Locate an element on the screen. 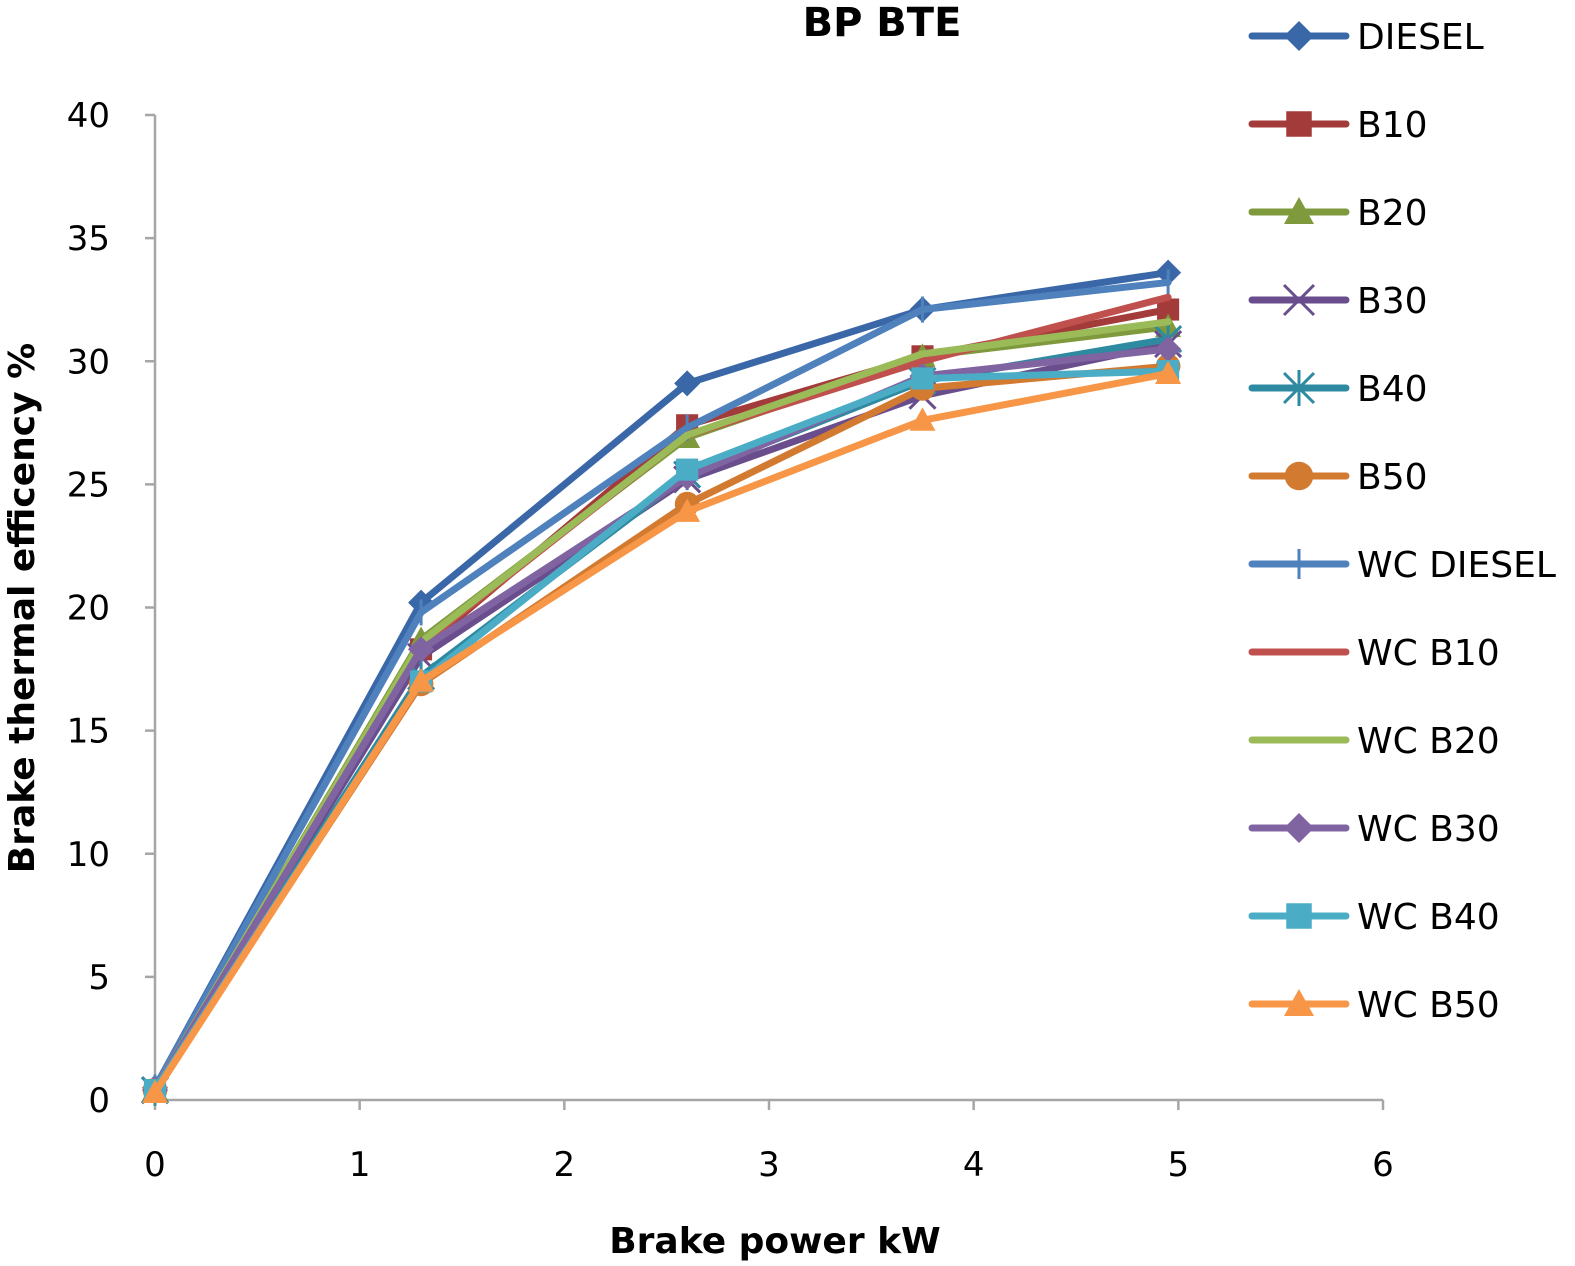  legend-item: B50 is located at coordinates (1338, 477).